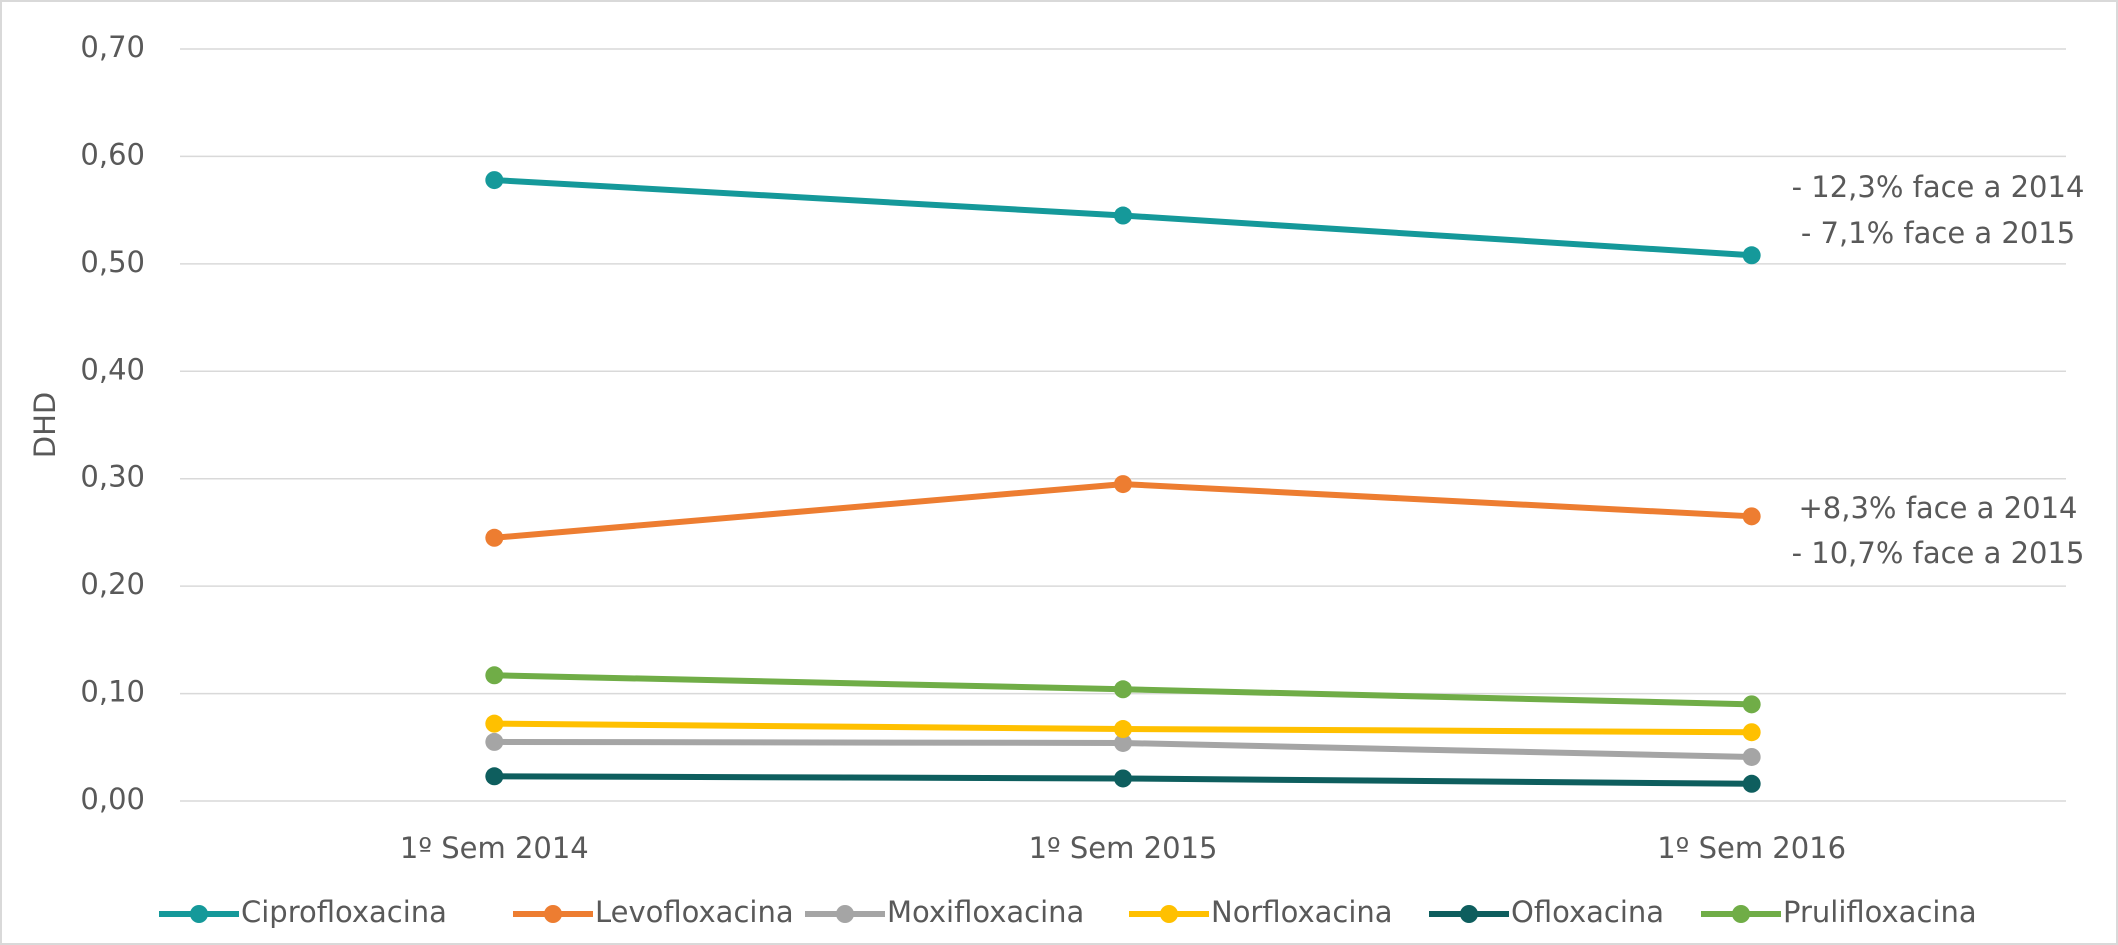  What do you see at coordinates (694, 912) in the screenshot?
I see `legend-label: Levofloxacina` at bounding box center [694, 912].